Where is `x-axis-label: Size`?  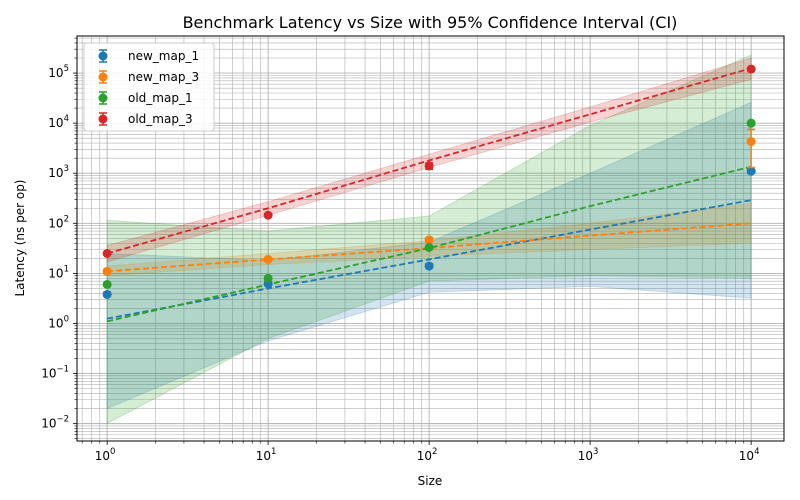 x-axis-label: Size is located at coordinates (430, 481).